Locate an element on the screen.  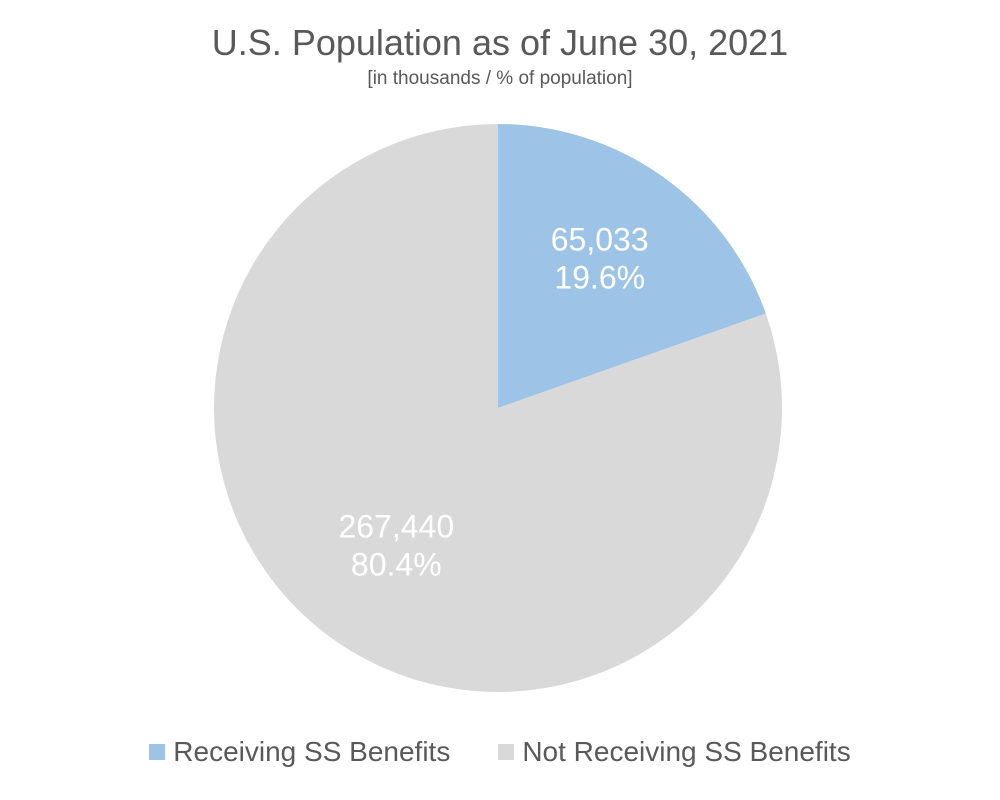
chart-subtitle: [in thousands / % of population] is located at coordinates (500, 78).